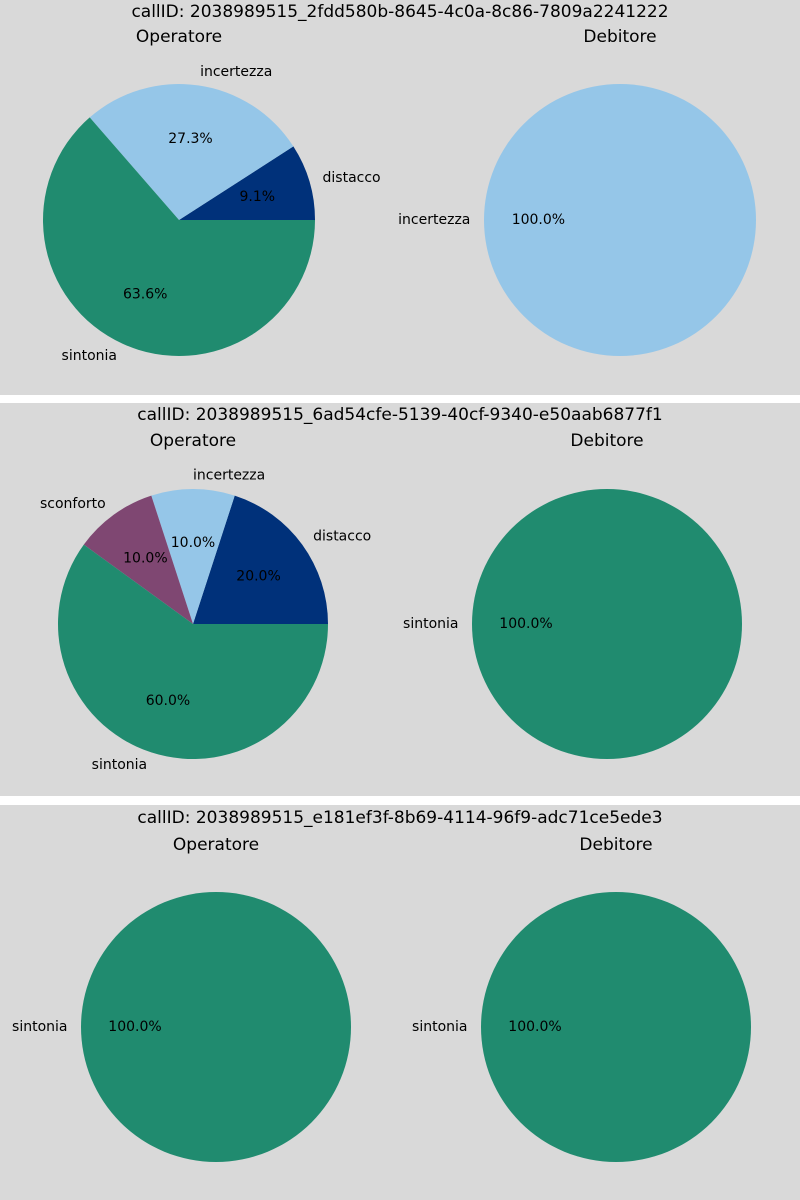 The image size is (800, 1200). I want to click on pie-operatore: distacco 9.1% incertezza 27.3% sintonia 63.6%, so click(211, 214).